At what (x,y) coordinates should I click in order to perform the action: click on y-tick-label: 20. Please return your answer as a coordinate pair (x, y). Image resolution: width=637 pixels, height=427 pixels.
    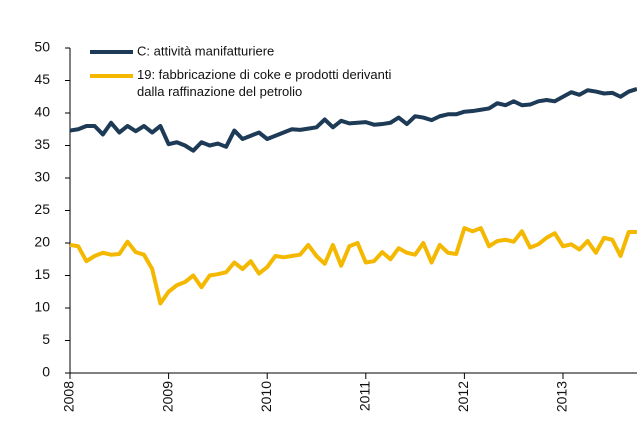
    Looking at the image, I should click on (42, 242).